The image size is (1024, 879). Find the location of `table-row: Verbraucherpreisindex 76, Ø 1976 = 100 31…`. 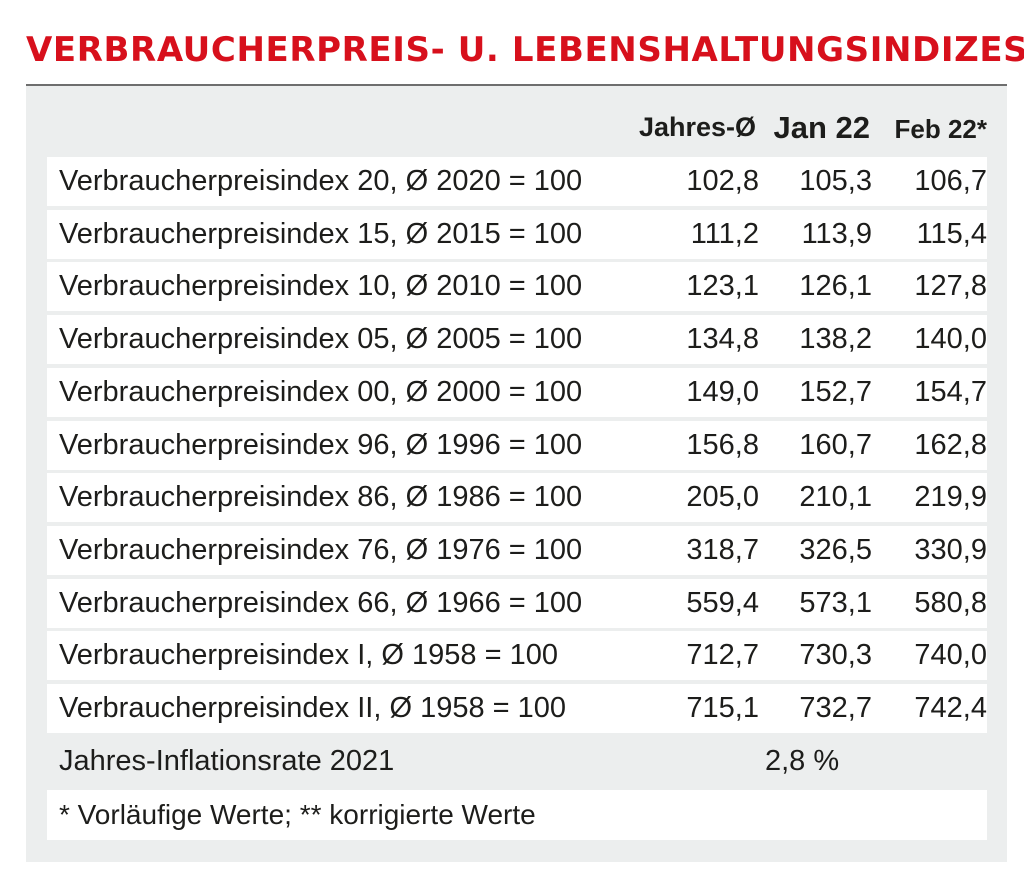

table-row: Verbraucherpreisindex 76, Ø 1976 = 100 31… is located at coordinates (517, 550).